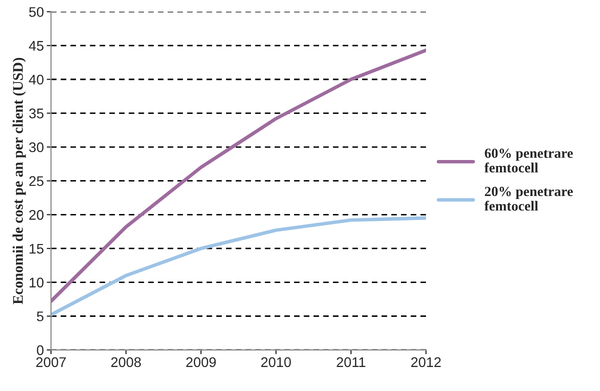 Image resolution: width=600 pixels, height=391 pixels. What do you see at coordinates (36, 215) in the screenshot?
I see `y-tick-label: 20` at bounding box center [36, 215].